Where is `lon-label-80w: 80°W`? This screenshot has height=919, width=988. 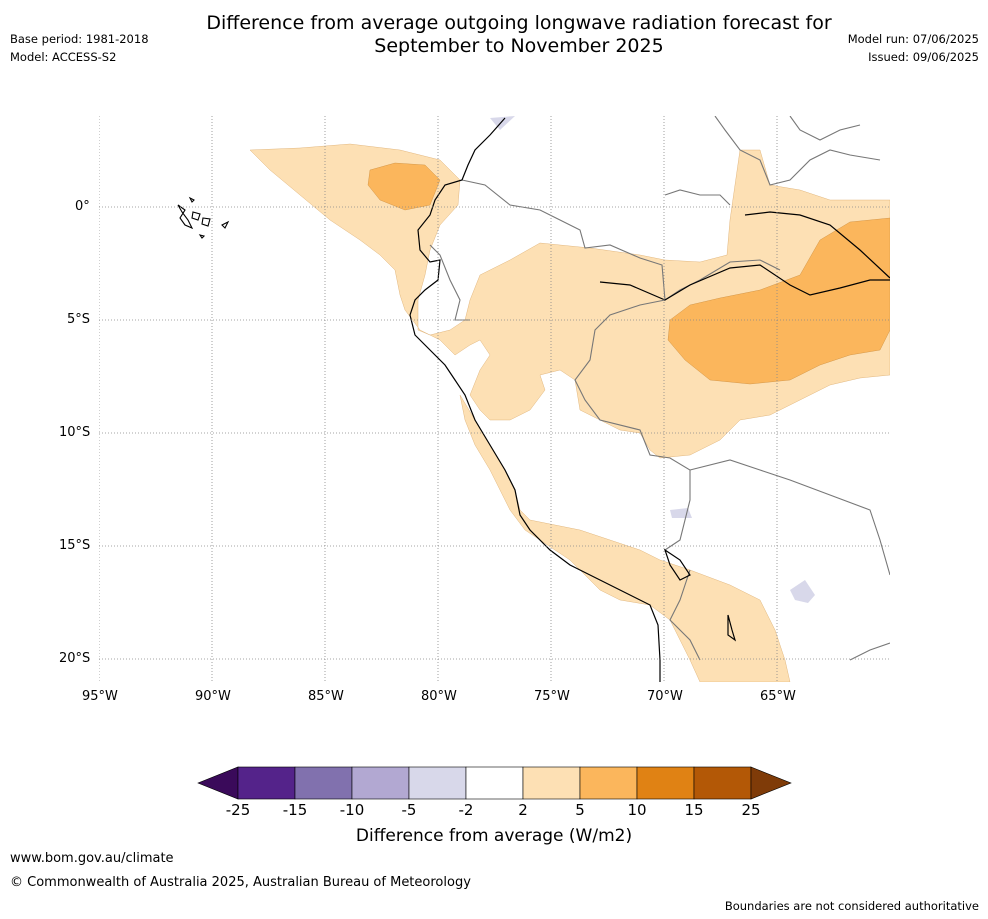 lon-label-80w: 80°W is located at coordinates (439, 696).